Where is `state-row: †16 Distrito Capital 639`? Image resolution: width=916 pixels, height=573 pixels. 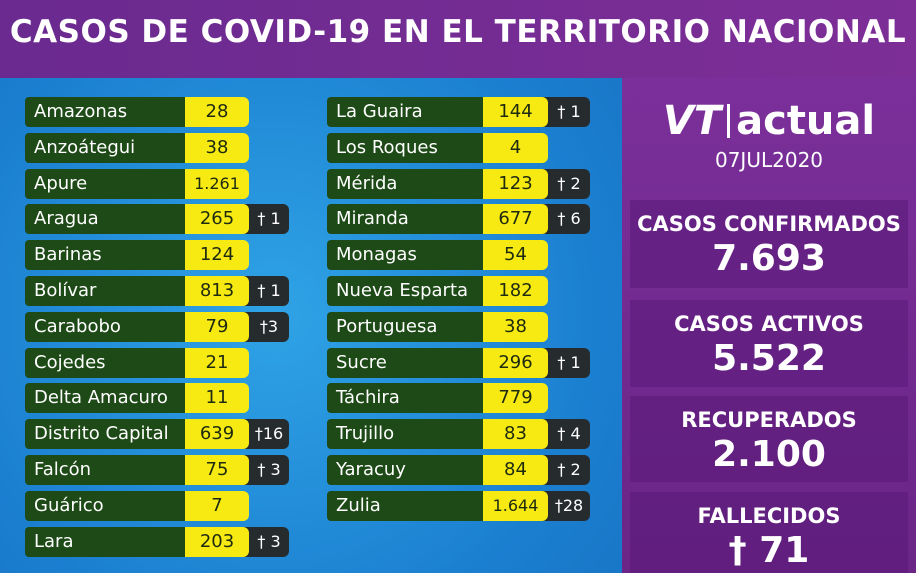
state-row: †16 Distrito Capital 639 is located at coordinates (157, 434).